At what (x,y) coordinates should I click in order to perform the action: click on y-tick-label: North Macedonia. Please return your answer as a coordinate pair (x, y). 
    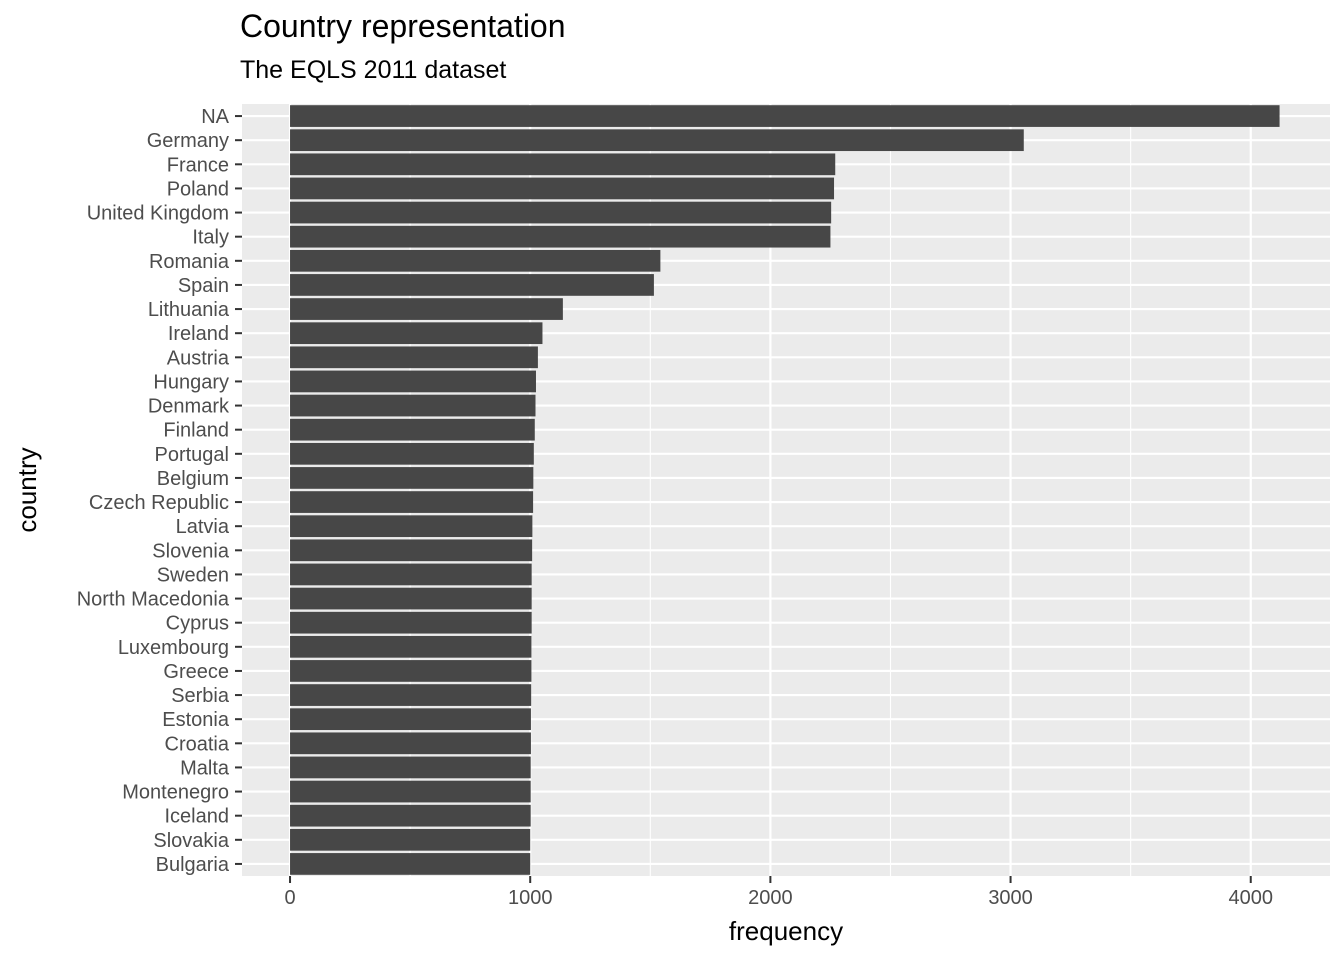
    Looking at the image, I should click on (153, 600).